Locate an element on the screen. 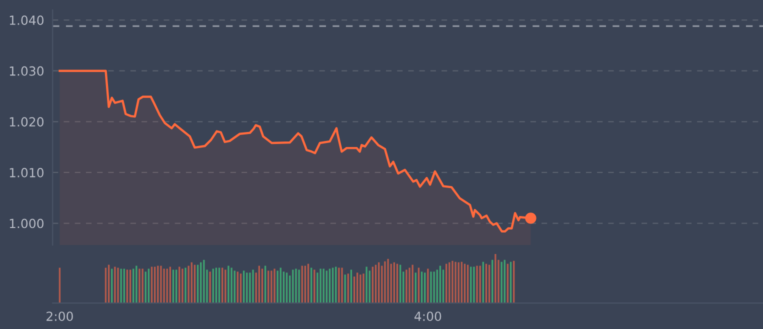  y-tick-label: 1.020 is located at coordinates (27, 122).